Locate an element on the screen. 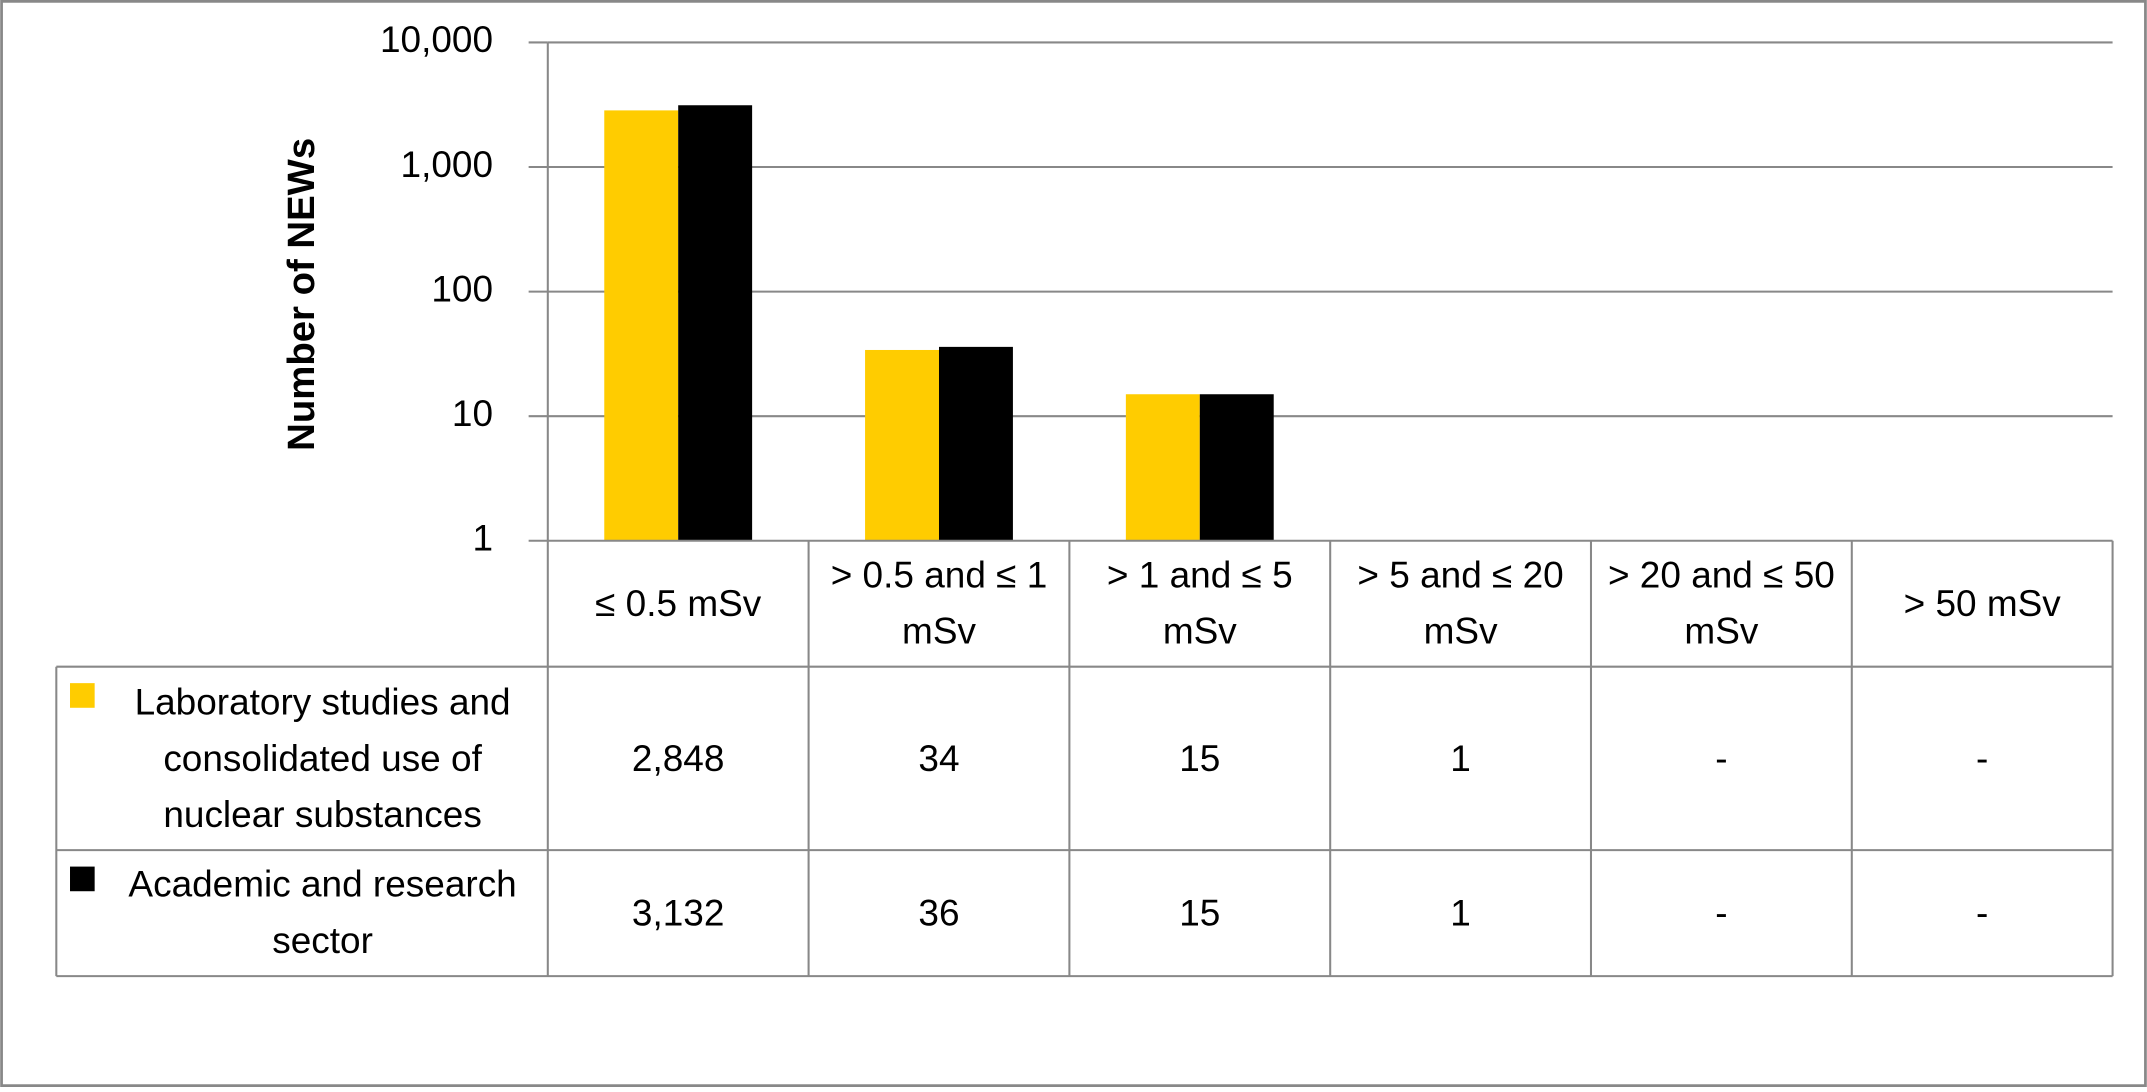 This screenshot has width=2147, height=1092. y-axis-title: Number of NEWs is located at coordinates (301, 294).